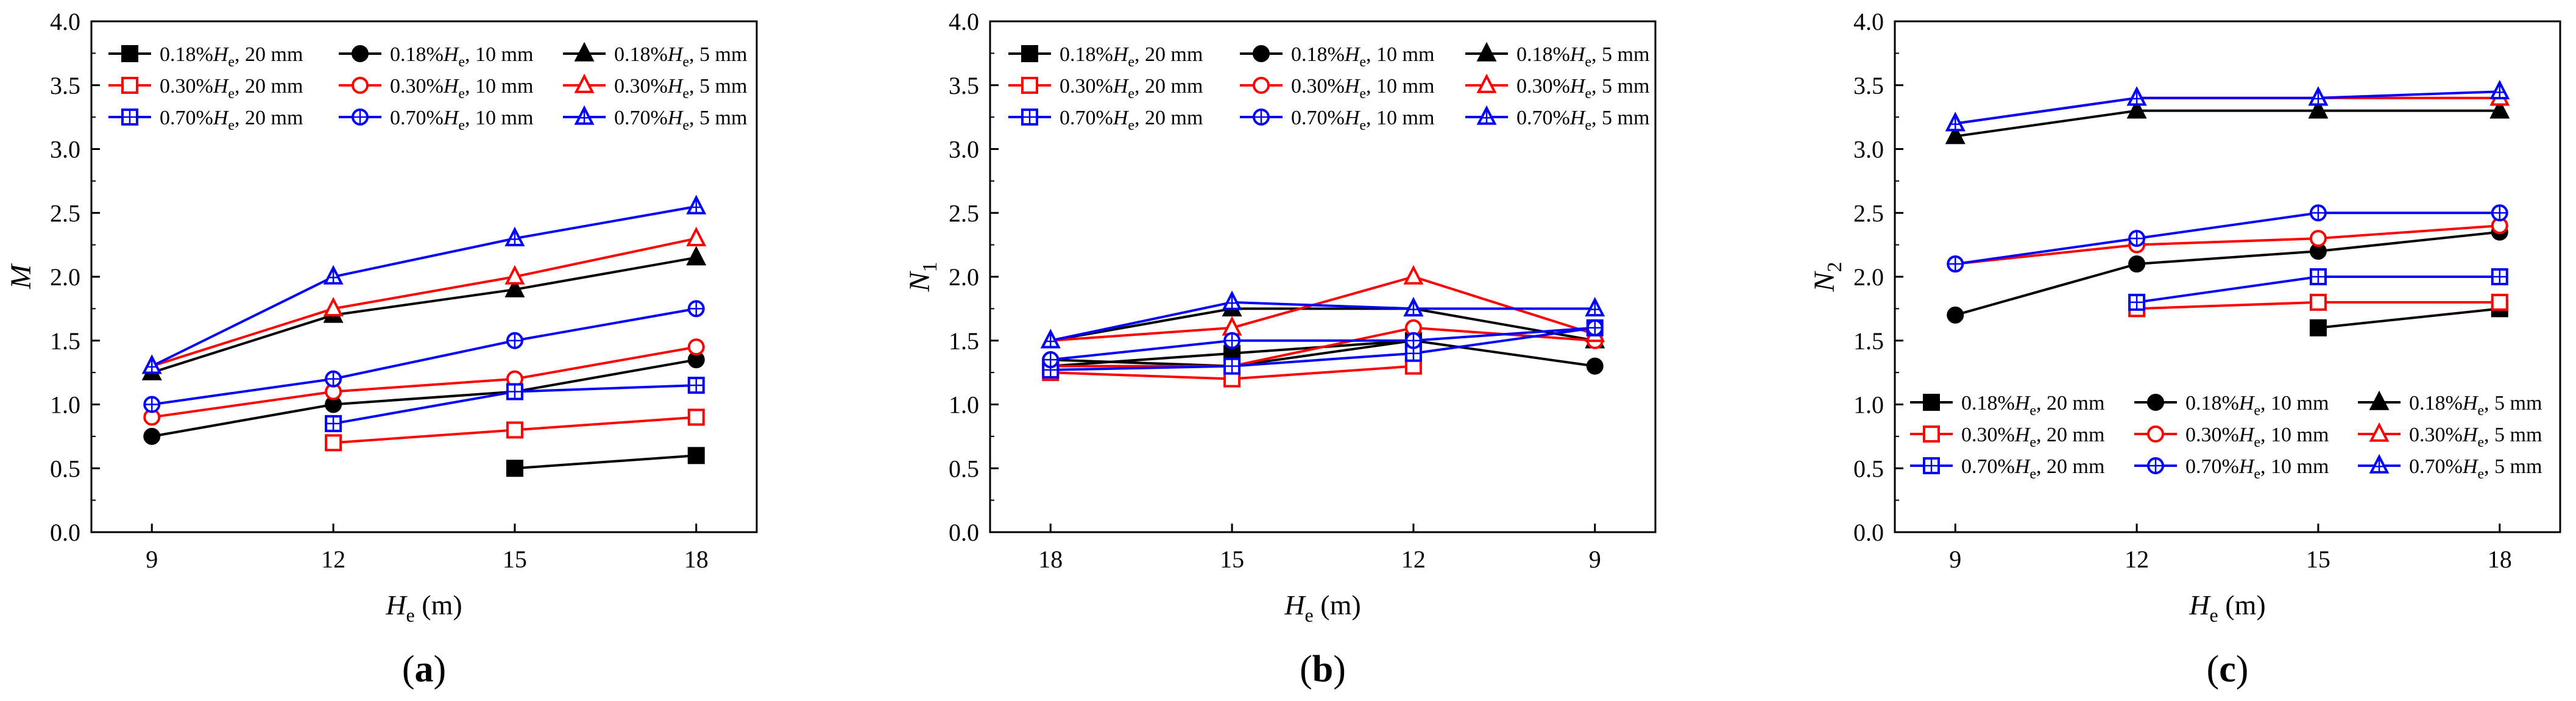 Image resolution: width=2576 pixels, height=701 pixels. What do you see at coordinates (2436, 403) in the screenshot?
I see `legend-label-percent: 0.18%` at bounding box center [2436, 403].